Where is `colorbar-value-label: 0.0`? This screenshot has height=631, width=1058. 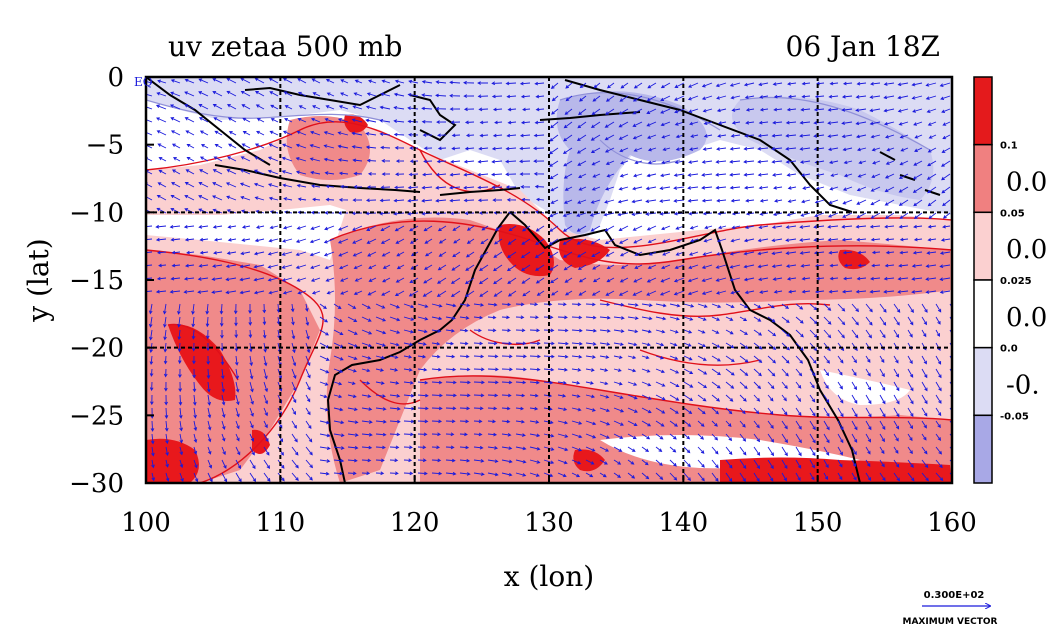 colorbar-value-label: 0.0 is located at coordinates (1026, 318).